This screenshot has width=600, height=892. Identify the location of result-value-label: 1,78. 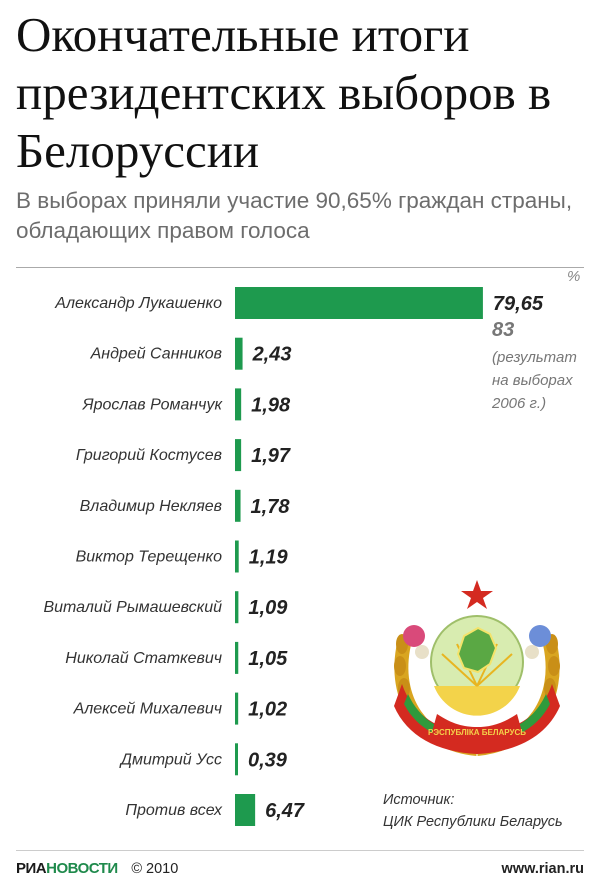
(271, 507).